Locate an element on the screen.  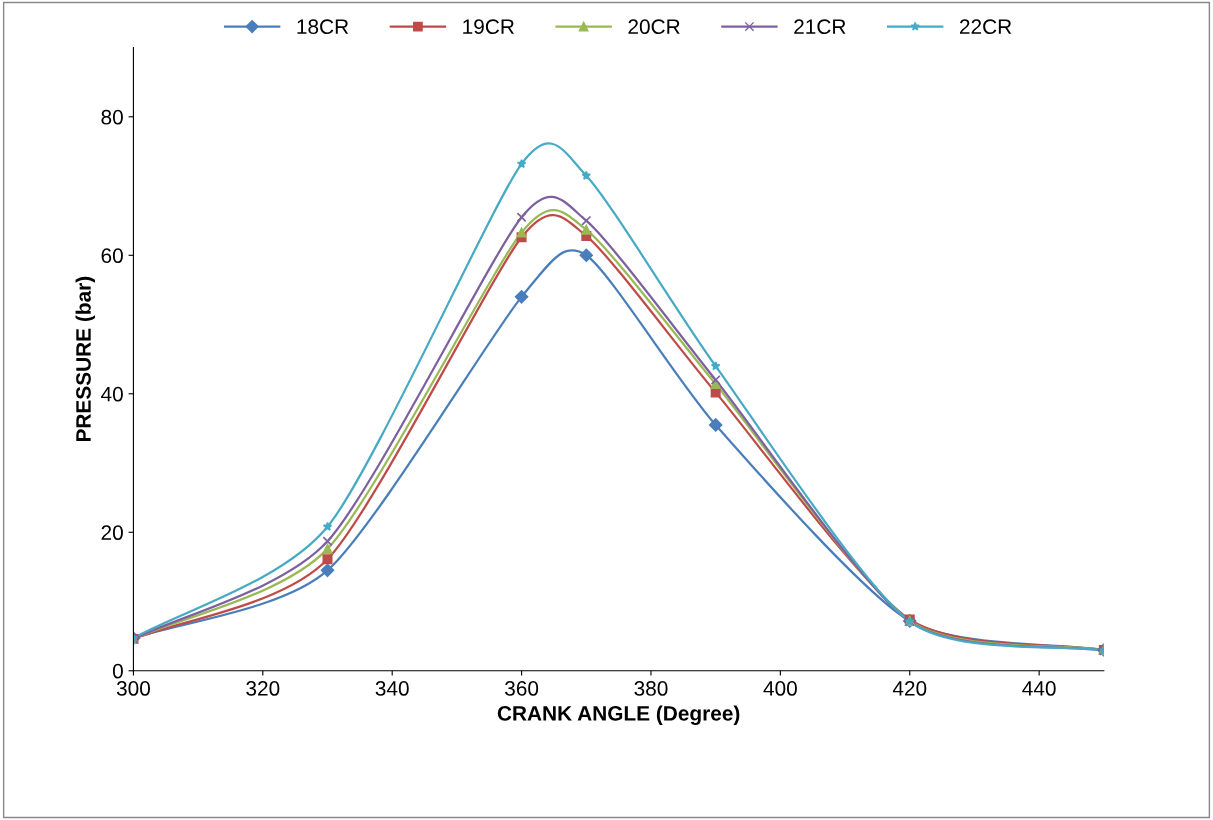
y-tick-label: 60 is located at coordinates (112, 256).